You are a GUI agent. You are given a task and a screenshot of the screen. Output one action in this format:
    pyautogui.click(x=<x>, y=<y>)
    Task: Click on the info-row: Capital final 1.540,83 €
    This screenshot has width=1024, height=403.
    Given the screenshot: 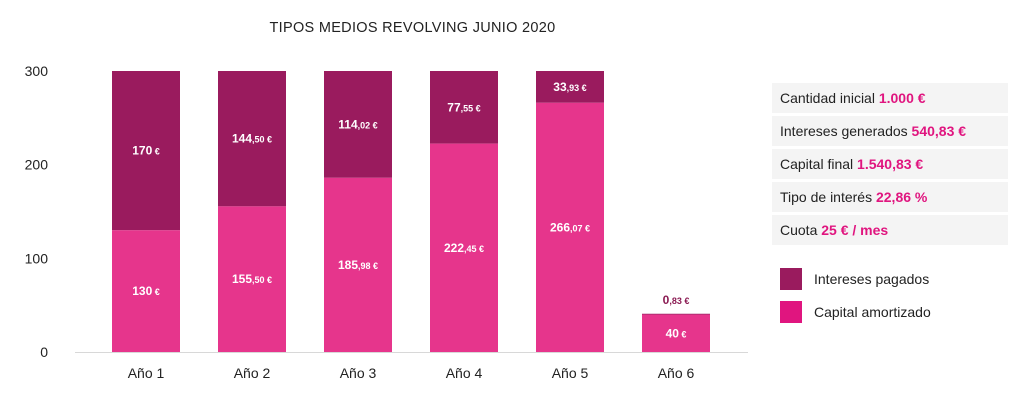 What is the action you would take?
    pyautogui.click(x=890, y=164)
    